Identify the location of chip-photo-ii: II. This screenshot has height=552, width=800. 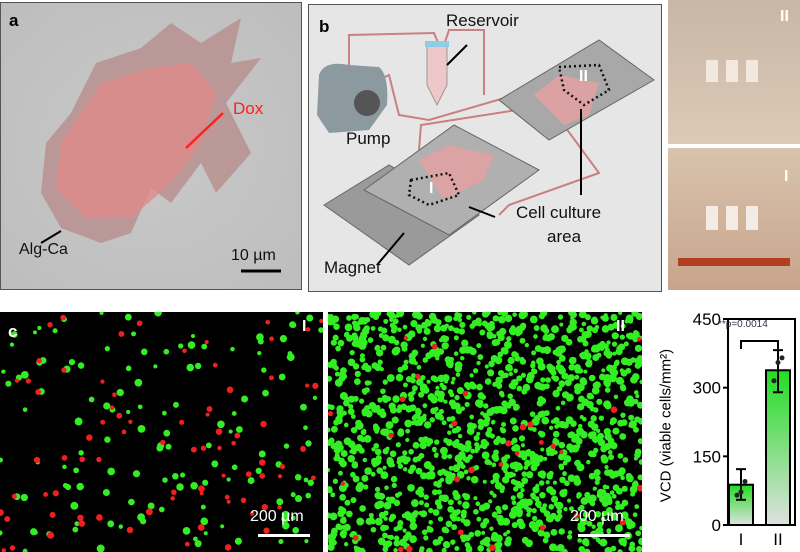
(734, 72).